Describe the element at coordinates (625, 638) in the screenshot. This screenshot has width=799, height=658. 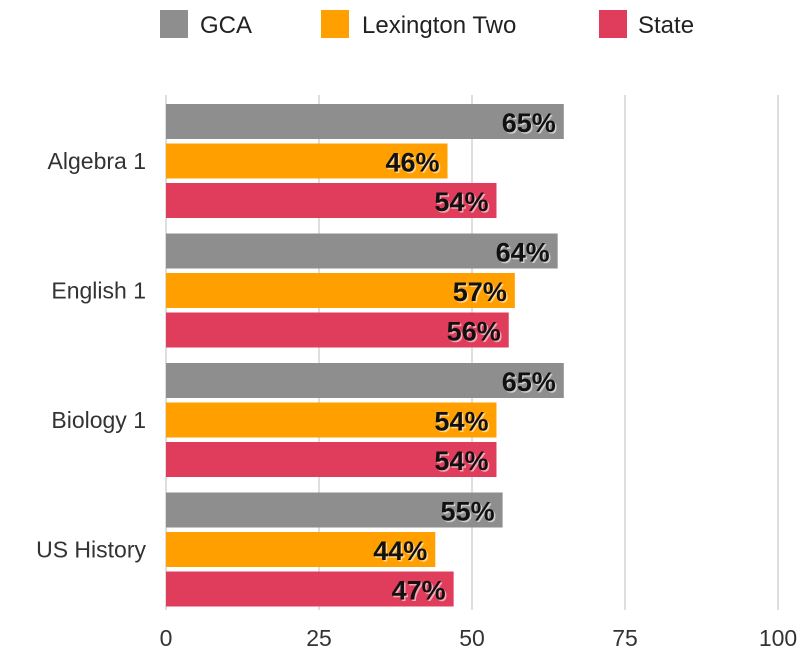
I see `x-tick-label: 75` at that location.